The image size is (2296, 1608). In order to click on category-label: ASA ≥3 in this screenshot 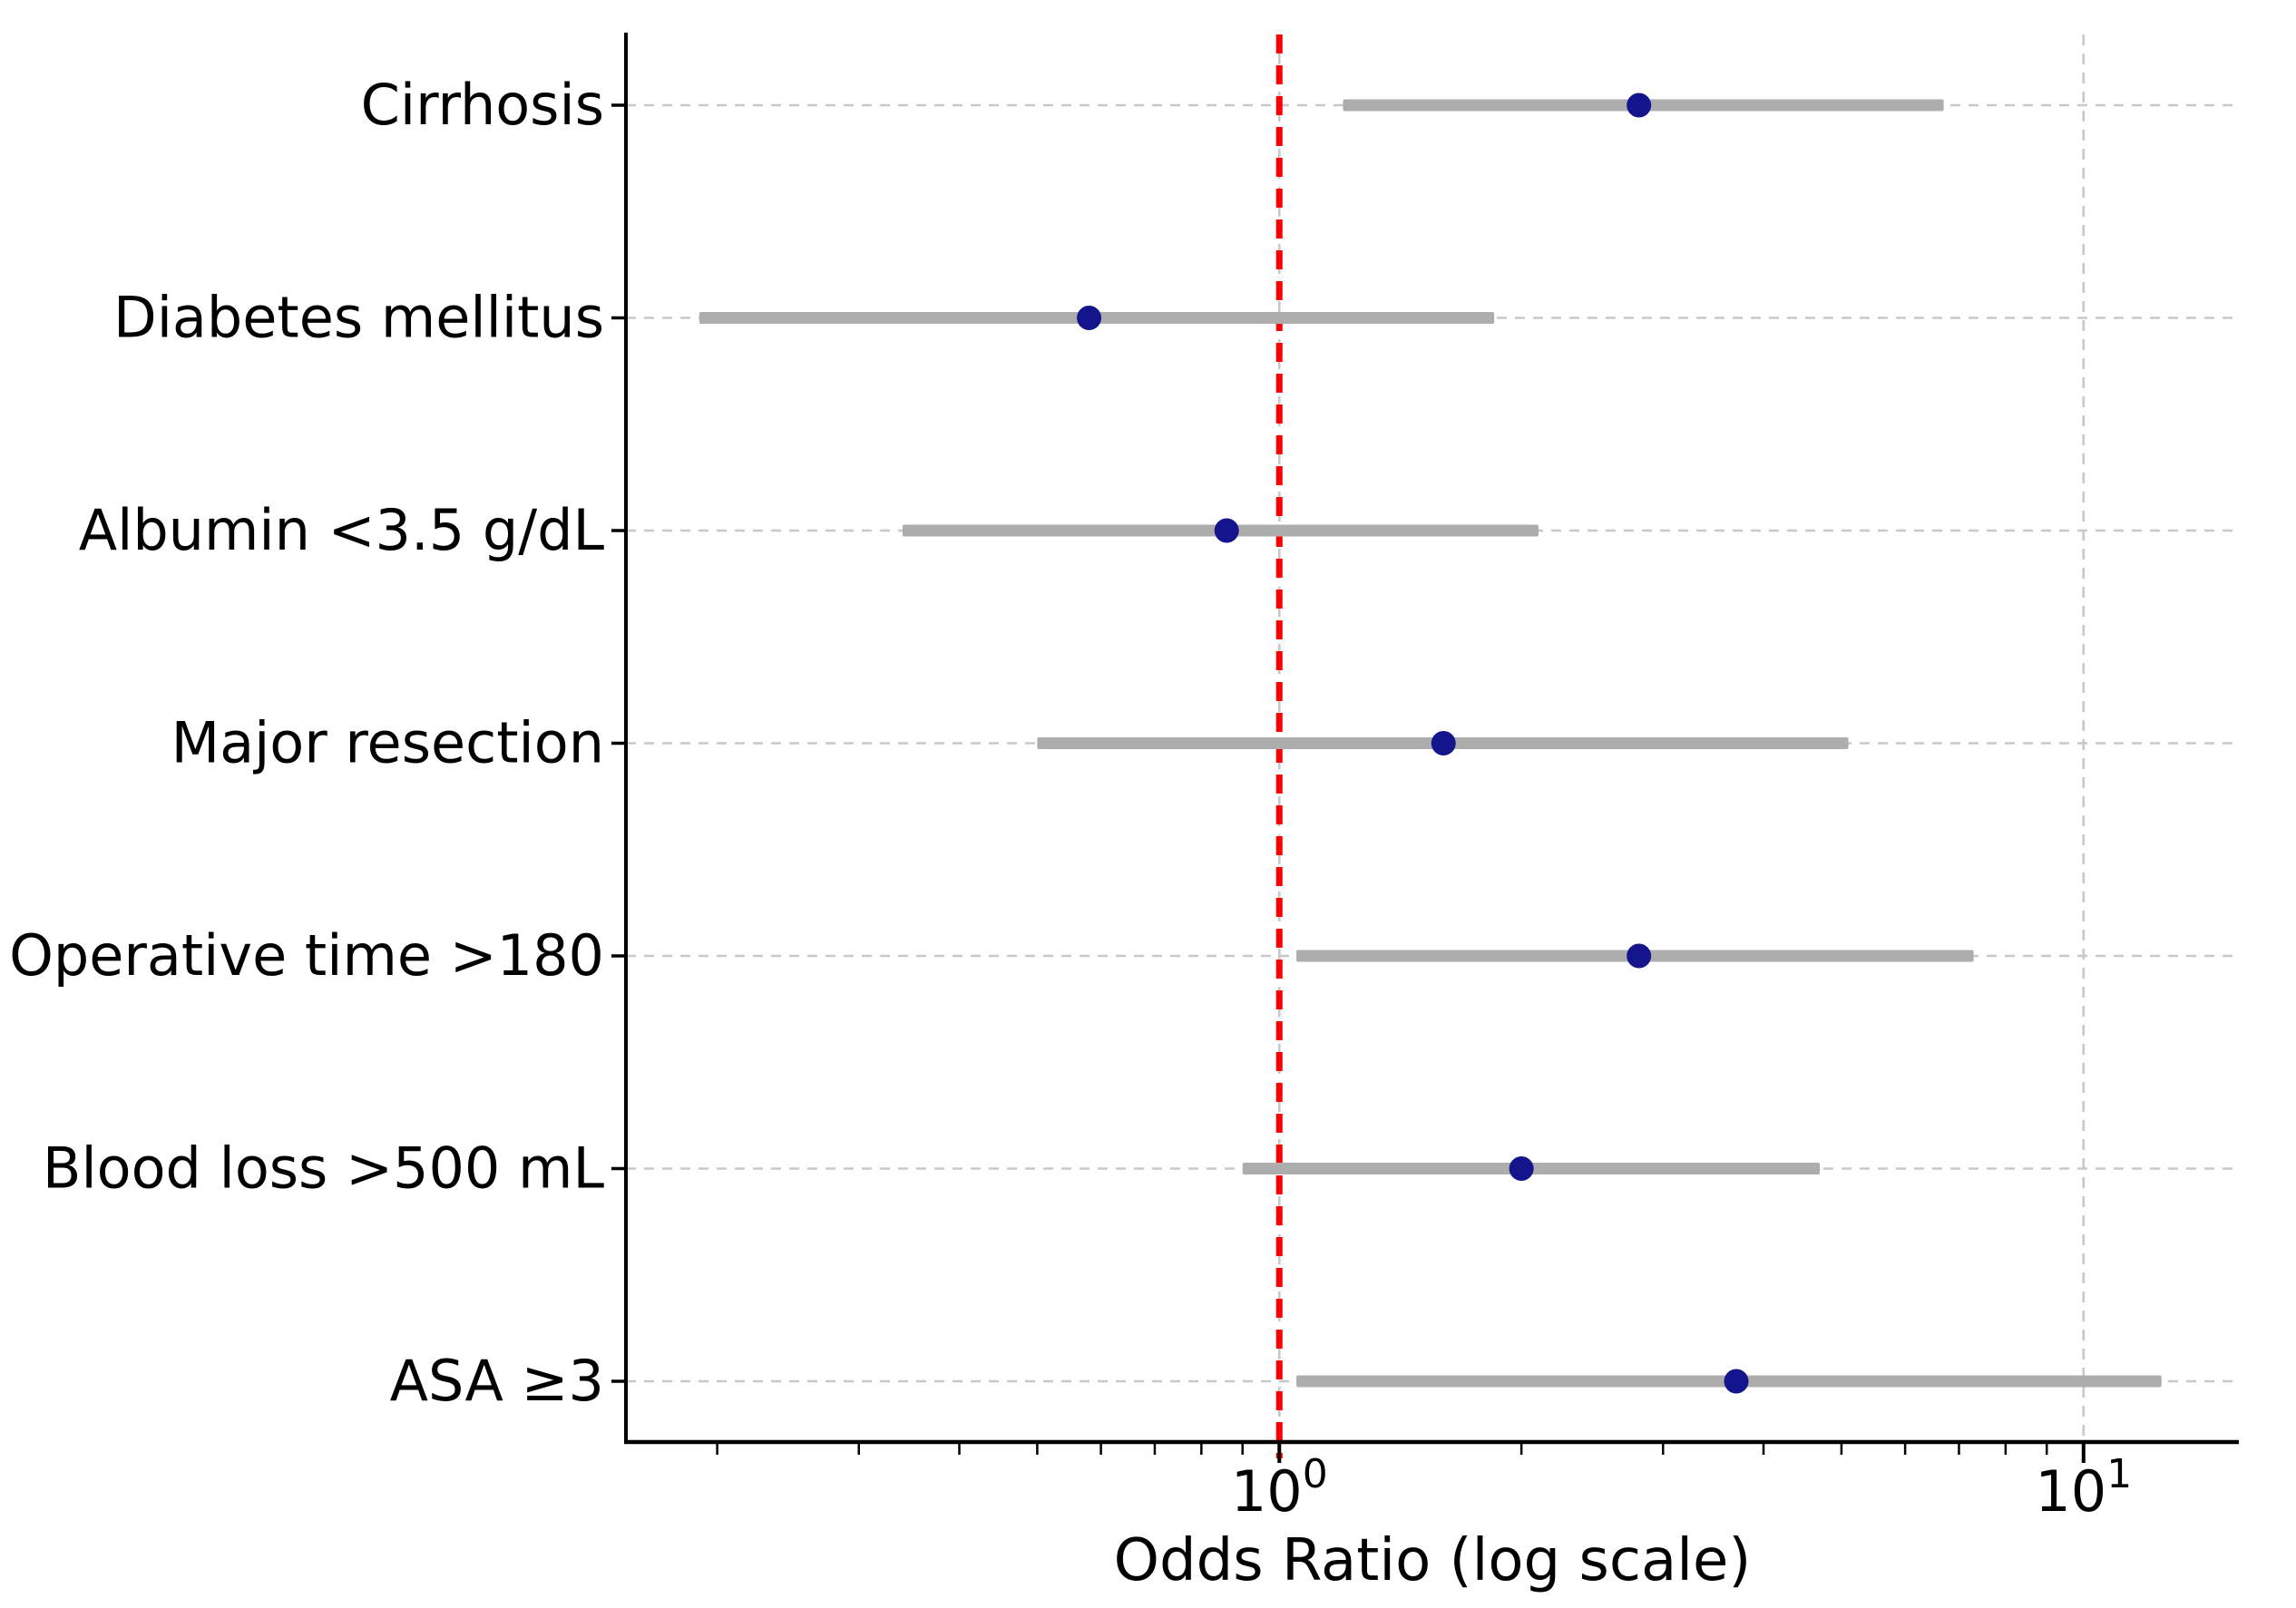, I will do `click(497, 1381)`.